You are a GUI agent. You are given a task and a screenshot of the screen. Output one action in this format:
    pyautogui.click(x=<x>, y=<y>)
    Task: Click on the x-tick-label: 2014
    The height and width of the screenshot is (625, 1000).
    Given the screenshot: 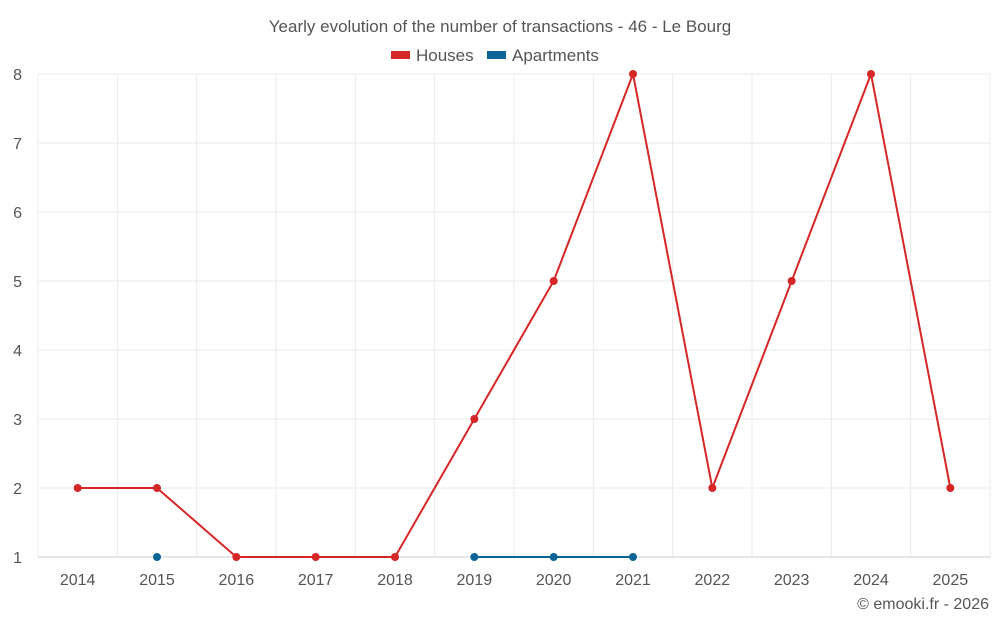 What is the action you would take?
    pyautogui.click(x=78, y=580)
    